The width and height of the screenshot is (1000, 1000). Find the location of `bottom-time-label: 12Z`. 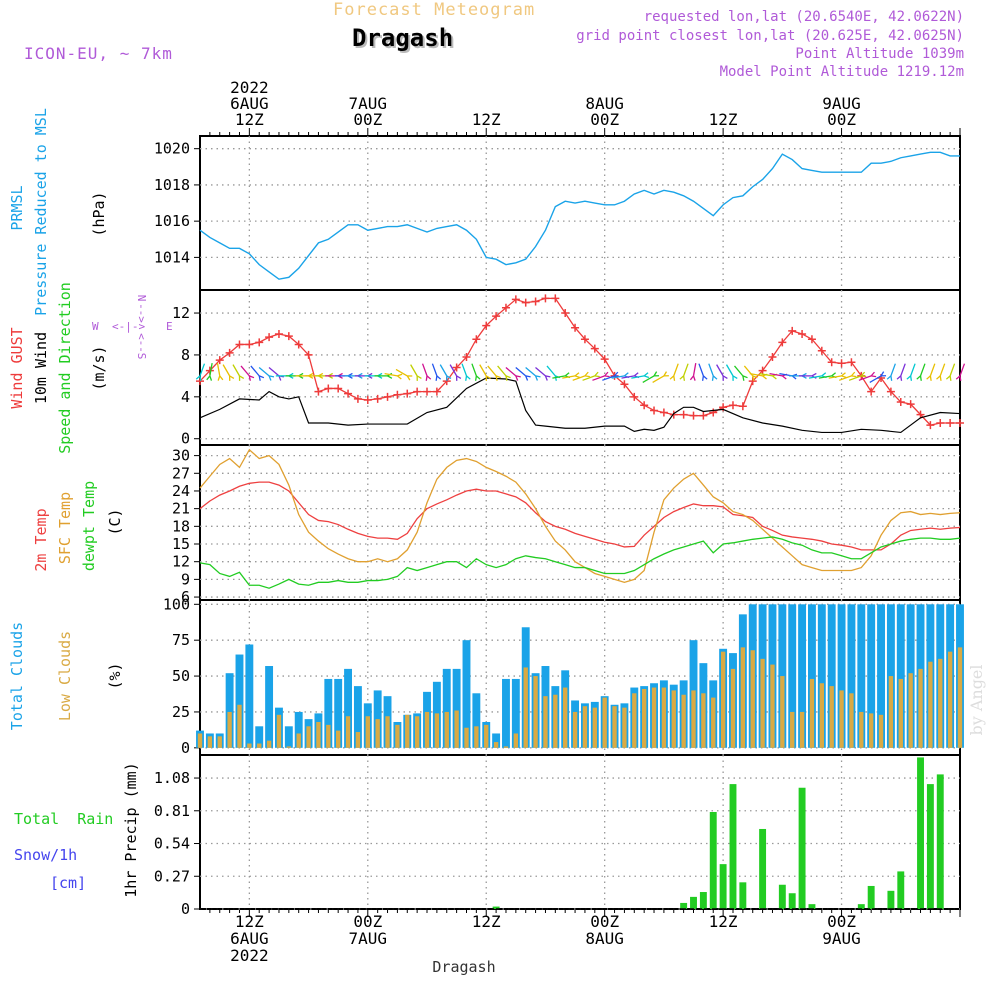

bottom-time-label: 12Z is located at coordinates (723, 921).